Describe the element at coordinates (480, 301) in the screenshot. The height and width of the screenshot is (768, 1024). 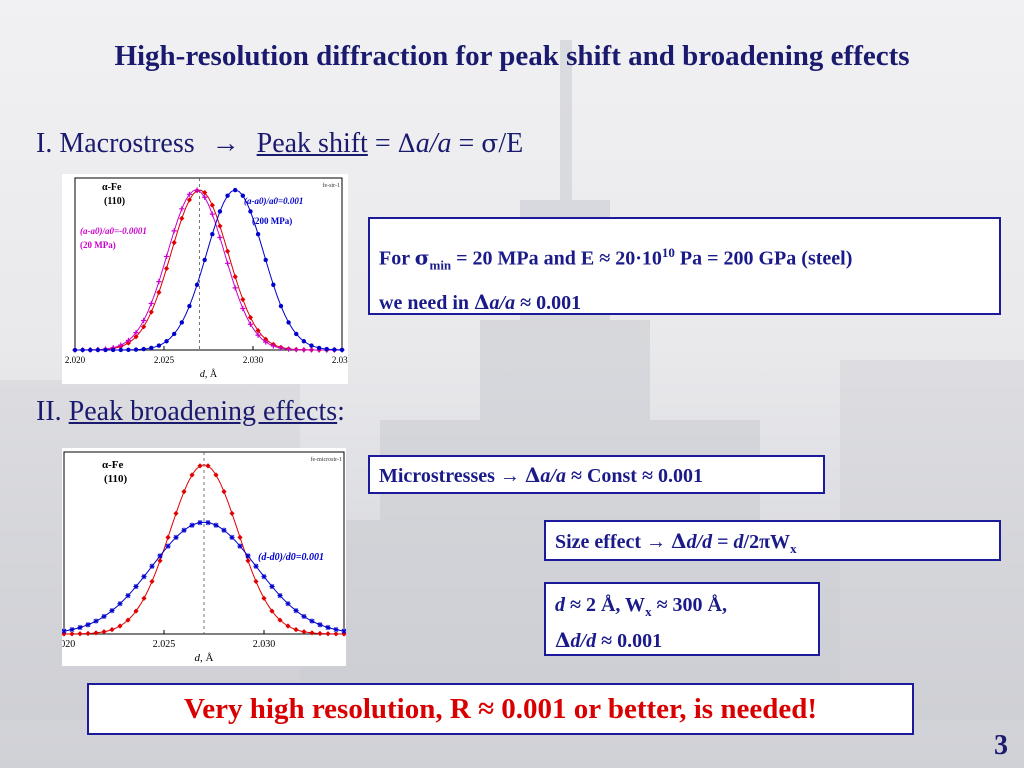
I see `box1-line2: we need in Δa/a ≈ 0.001` at that location.